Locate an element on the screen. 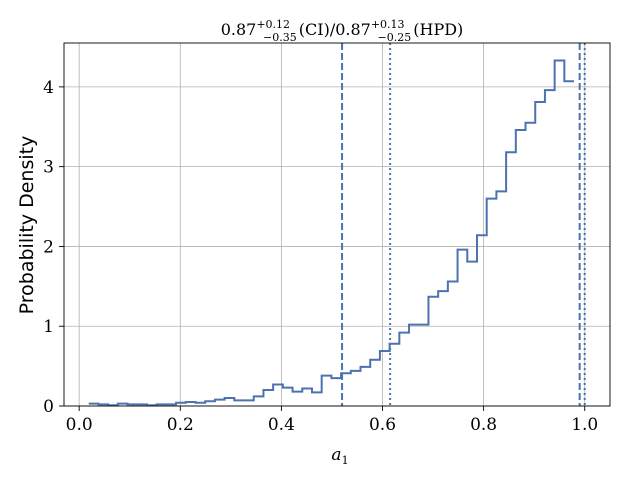  x-tick-label: 0.8 is located at coordinates (483, 425).